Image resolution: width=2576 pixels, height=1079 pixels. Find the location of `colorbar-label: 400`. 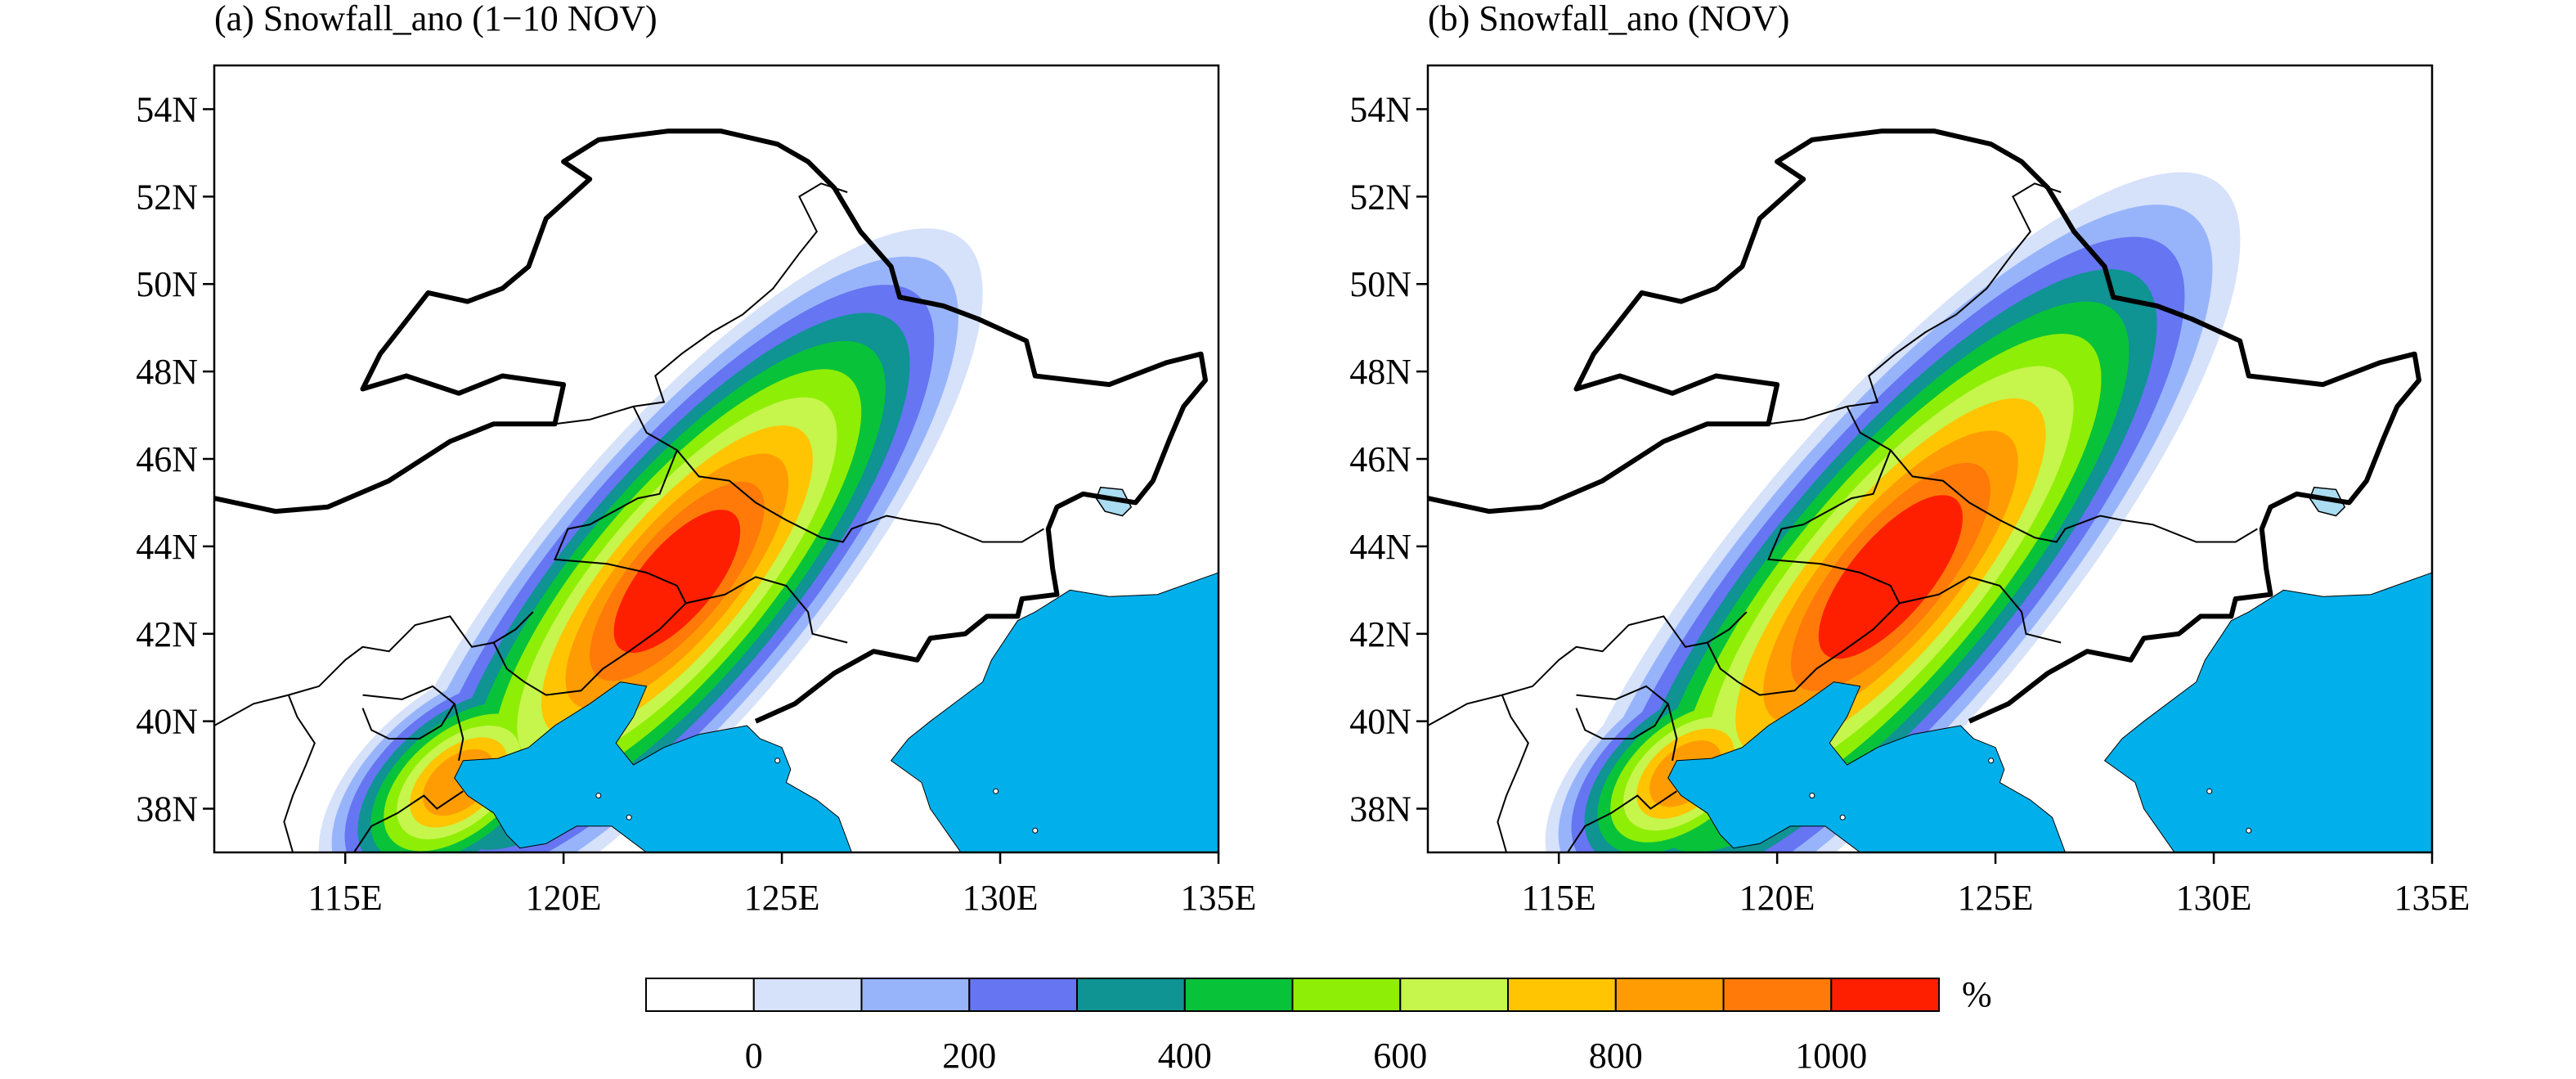

colorbar-label: 400 is located at coordinates (1185, 1056).